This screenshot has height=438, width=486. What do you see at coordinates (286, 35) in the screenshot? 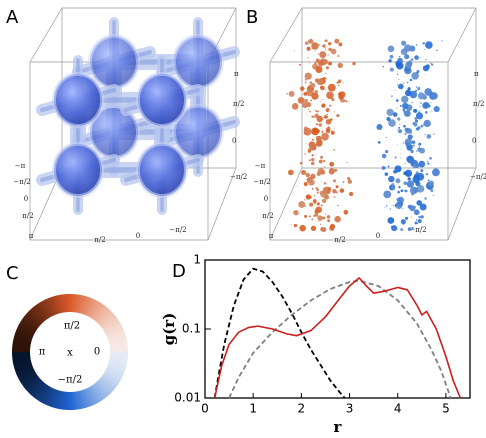
I see `box-edge` at bounding box center [286, 35].